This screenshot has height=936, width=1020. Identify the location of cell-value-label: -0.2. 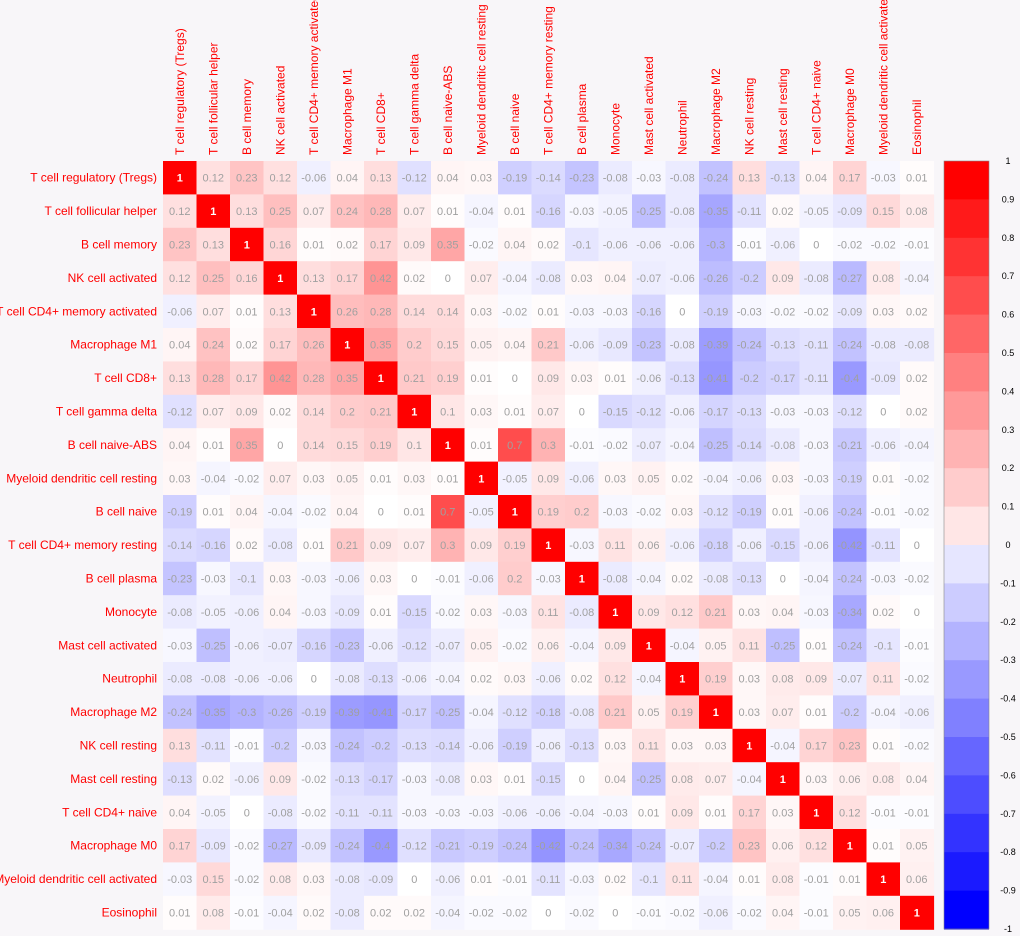
(849, 713).